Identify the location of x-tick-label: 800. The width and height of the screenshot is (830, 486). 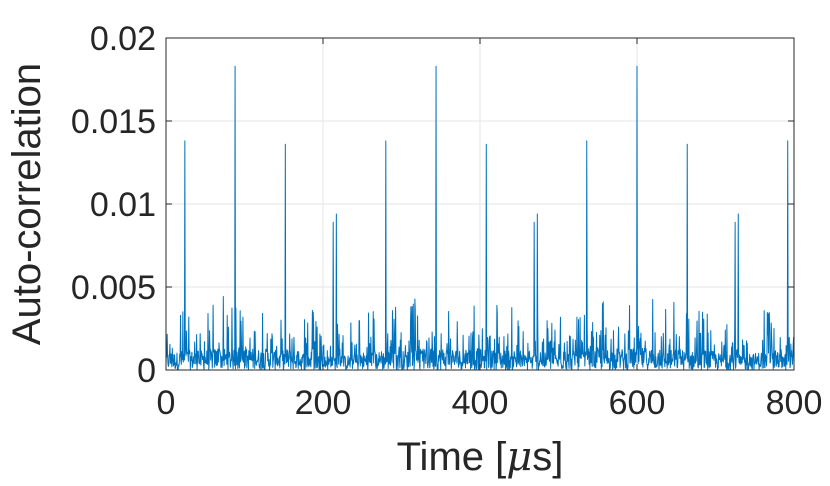
(794, 403).